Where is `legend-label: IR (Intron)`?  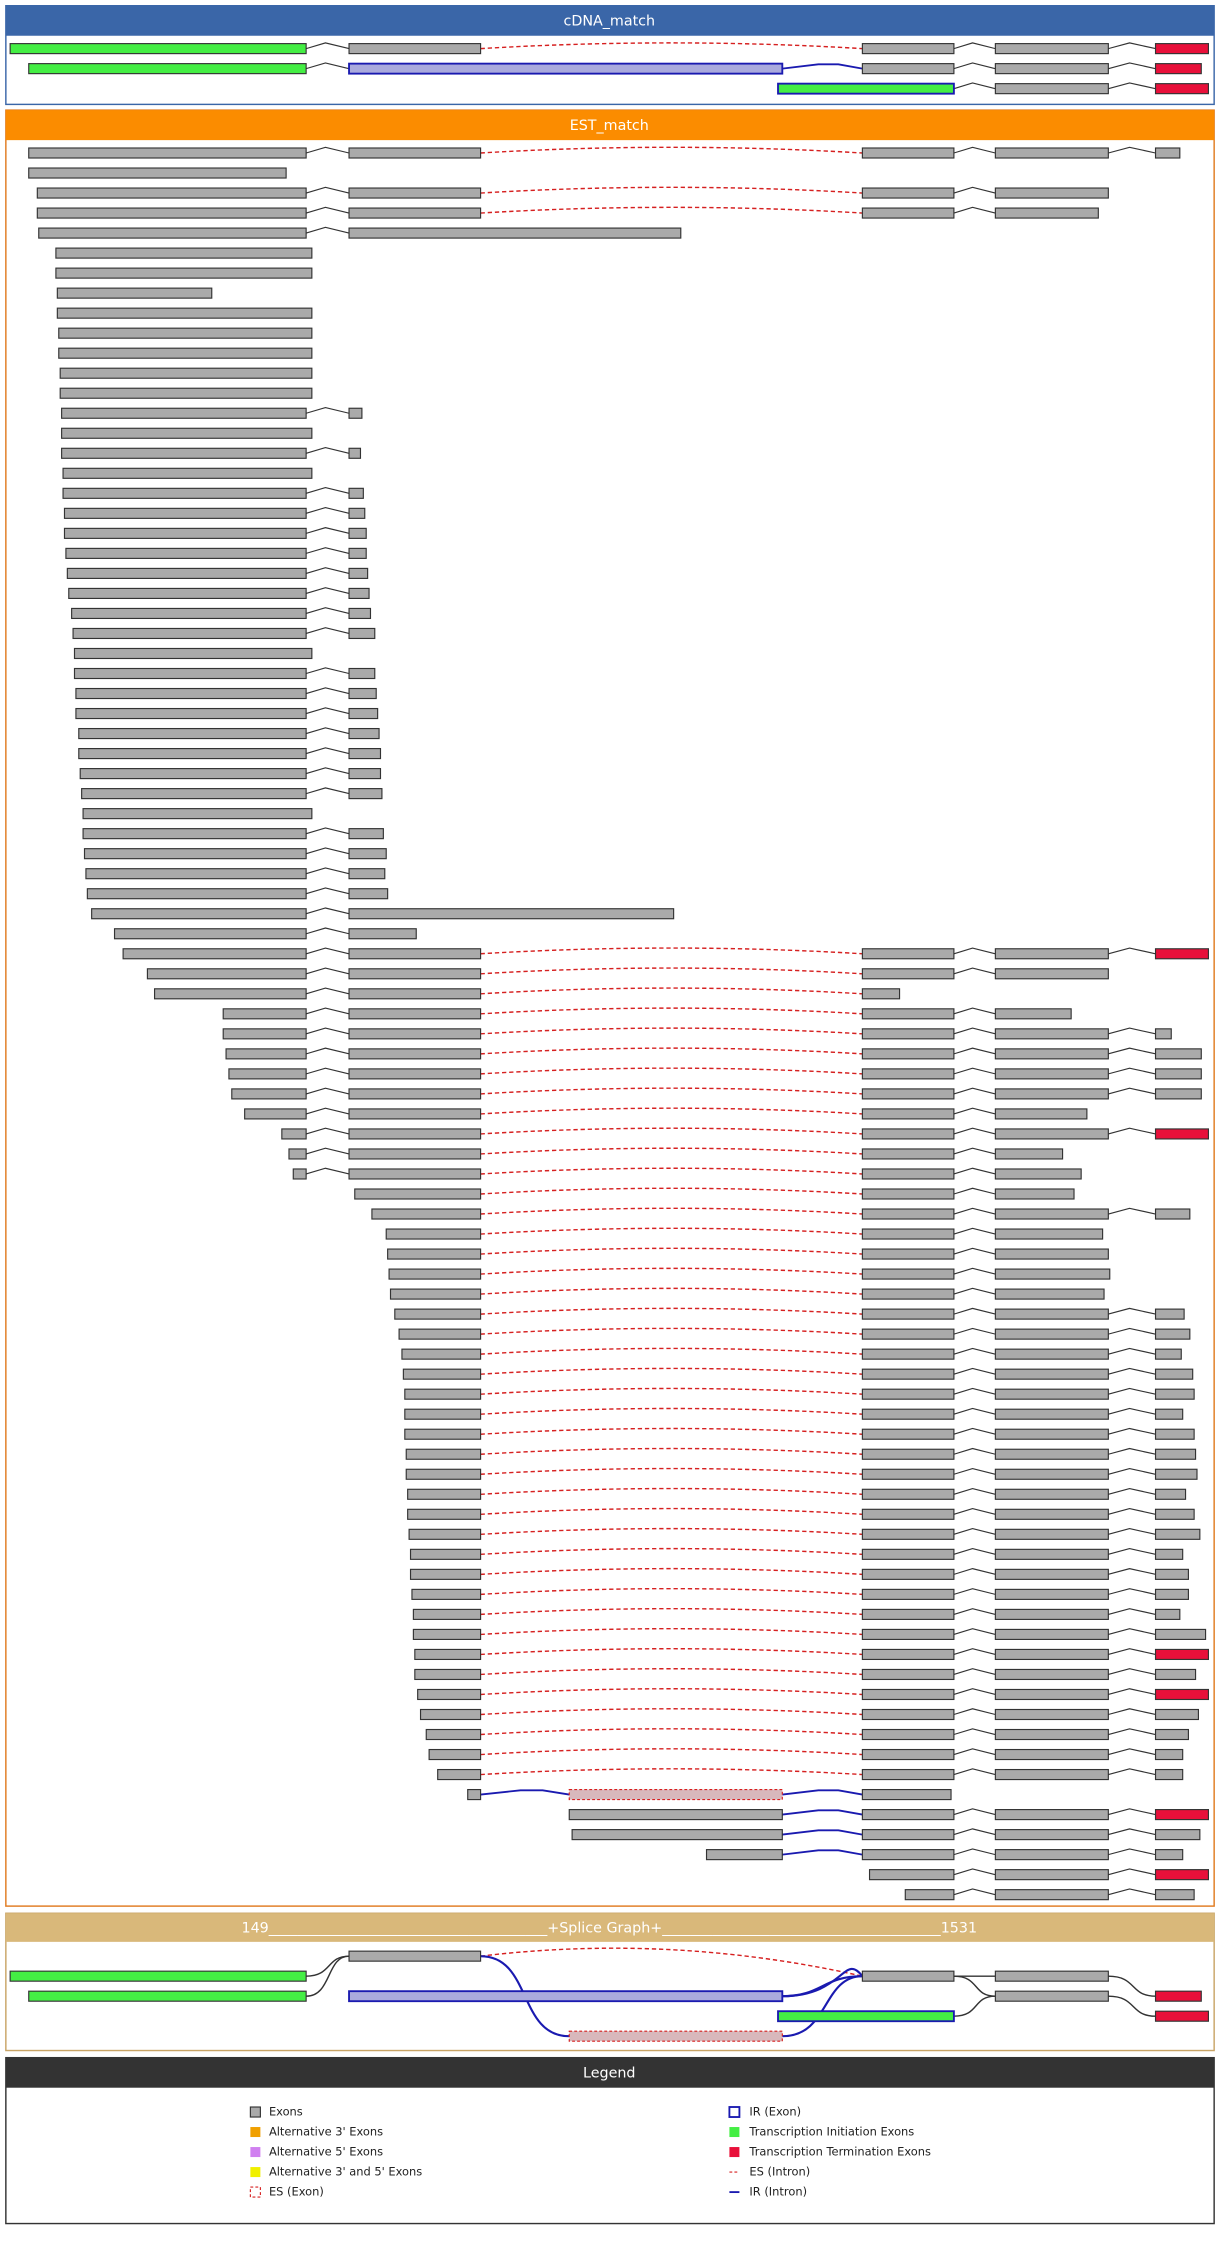 legend-label: IR (Intron) is located at coordinates (778, 2192).